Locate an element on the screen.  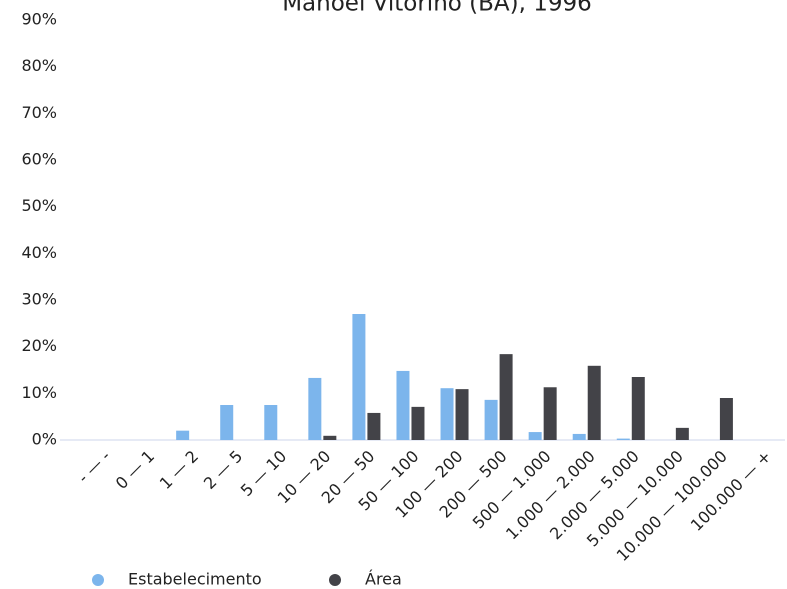
y-tick-label: 90% is located at coordinates (39, 19).